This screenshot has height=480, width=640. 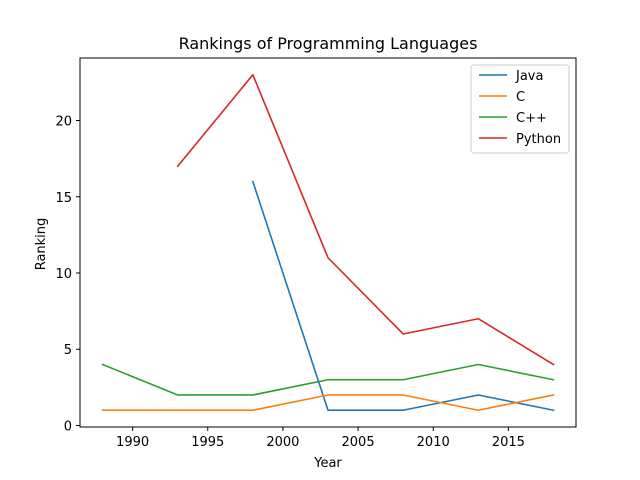 I want to click on x-tick-label: 2010, so click(x=433, y=442).